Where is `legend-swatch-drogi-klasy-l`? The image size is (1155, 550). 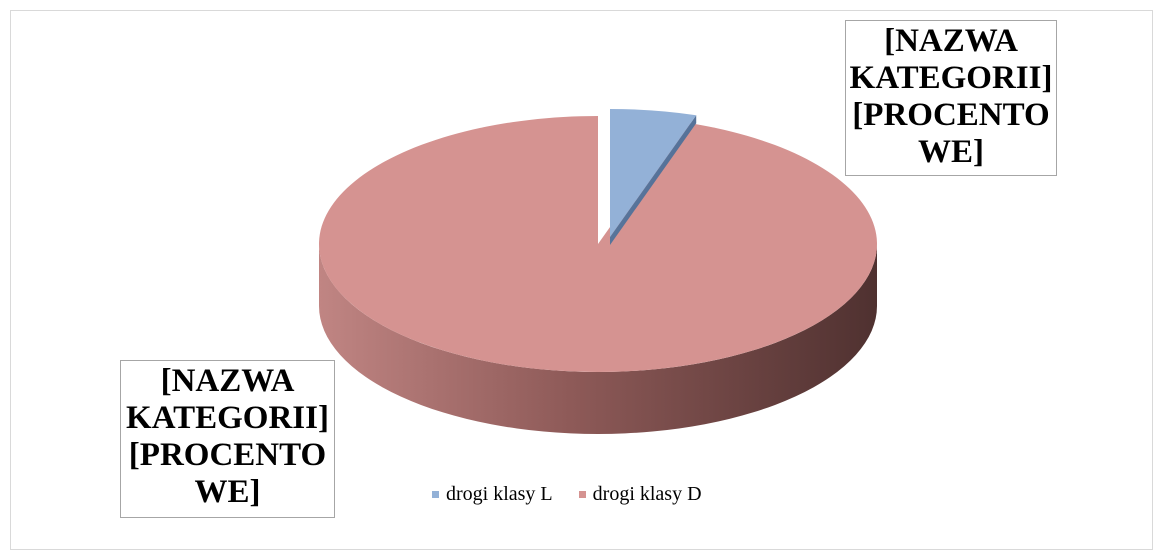 legend-swatch-drogi-klasy-l is located at coordinates (435, 494).